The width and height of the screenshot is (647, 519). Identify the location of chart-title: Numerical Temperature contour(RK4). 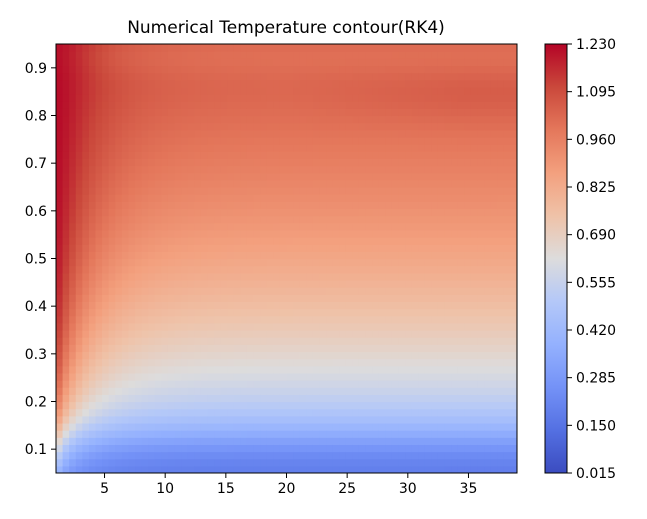
(286, 28).